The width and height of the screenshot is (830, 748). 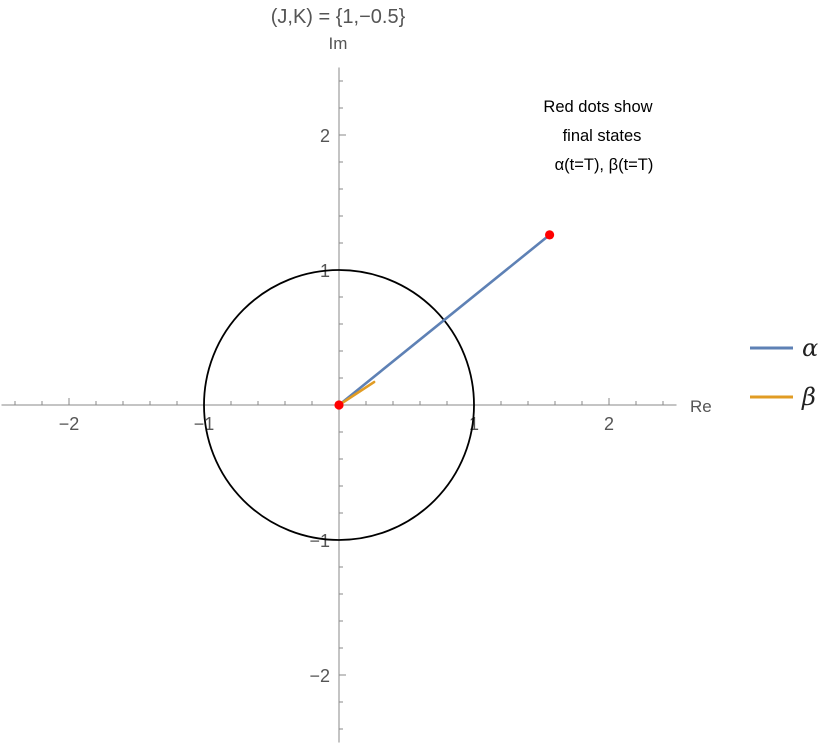 What do you see at coordinates (784, 372) in the screenshot?
I see `legend: α β` at bounding box center [784, 372].